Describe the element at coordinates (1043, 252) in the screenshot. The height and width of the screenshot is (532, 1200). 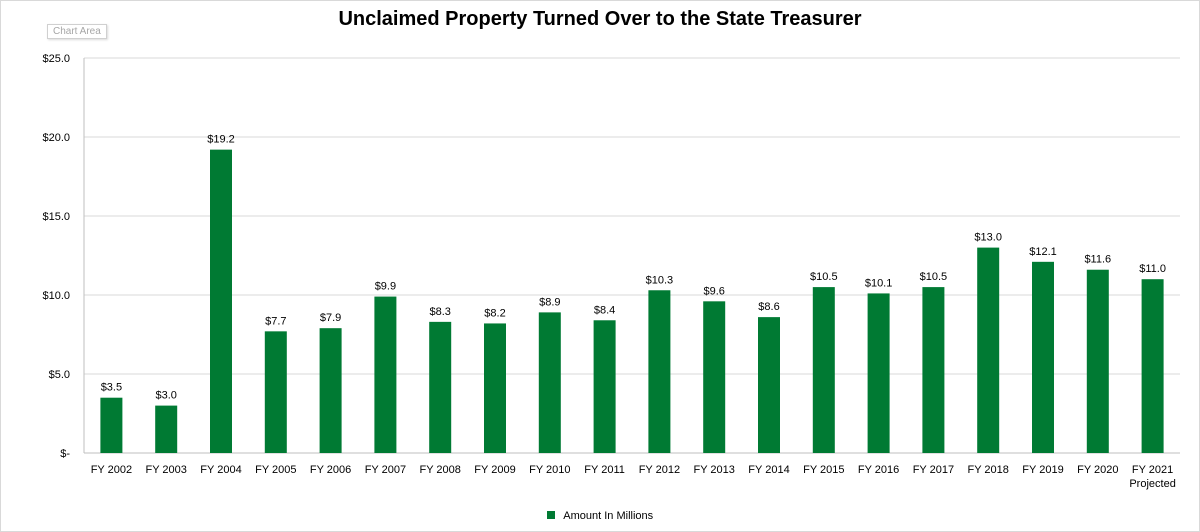
I see `data-label: $12.1` at that location.